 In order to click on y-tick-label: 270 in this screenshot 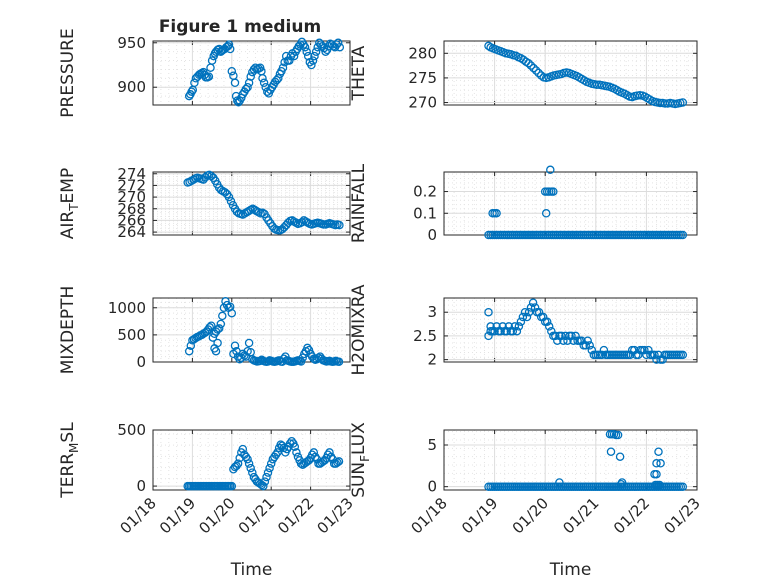, I will do `click(131, 197)`.